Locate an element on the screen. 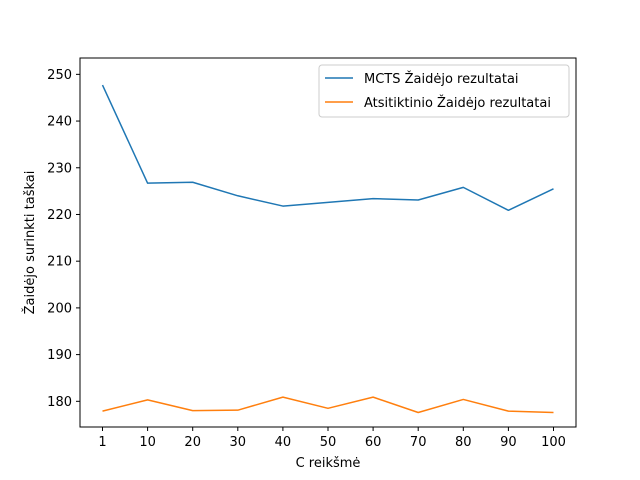 The width and height of the screenshot is (640, 480). x-tick-label: 70 is located at coordinates (418, 442).